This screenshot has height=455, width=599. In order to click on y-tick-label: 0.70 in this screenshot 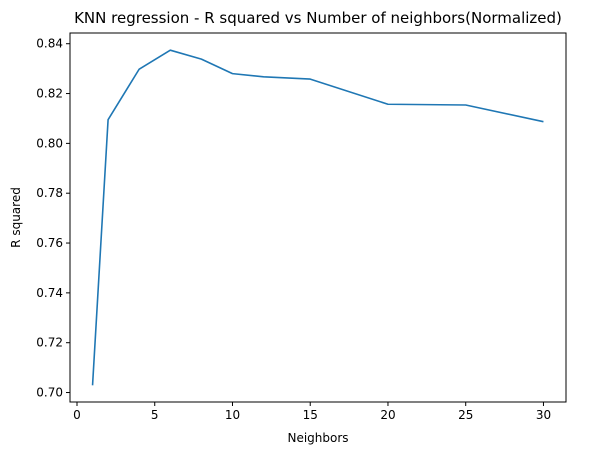, I will do `click(49, 393)`.